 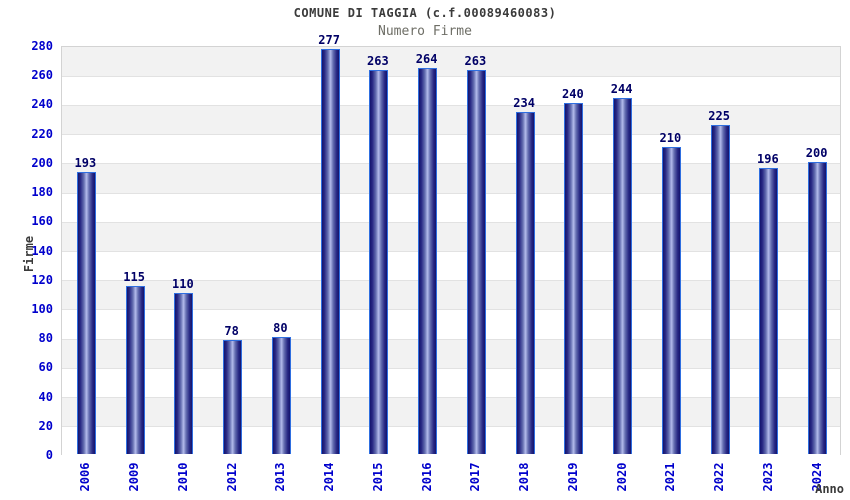 I want to click on y-tick-label: 100, so click(x=42, y=308).